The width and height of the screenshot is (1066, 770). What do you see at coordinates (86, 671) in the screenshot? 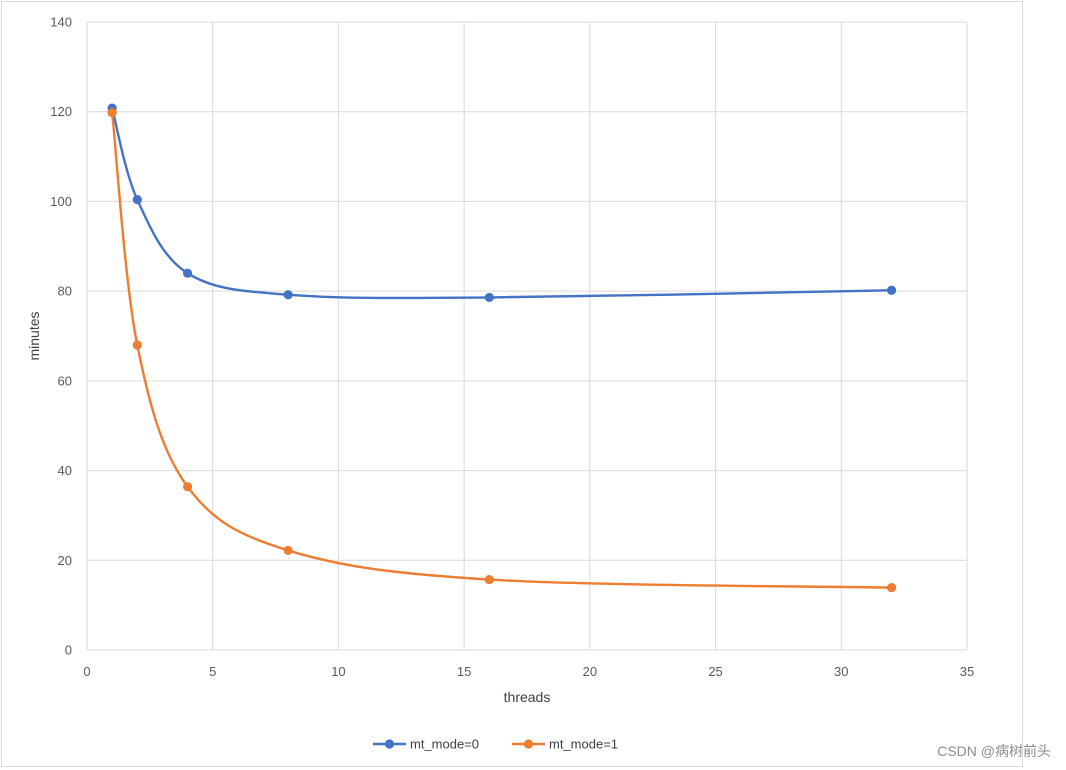
I see `x-tick-label: 0` at bounding box center [86, 671].